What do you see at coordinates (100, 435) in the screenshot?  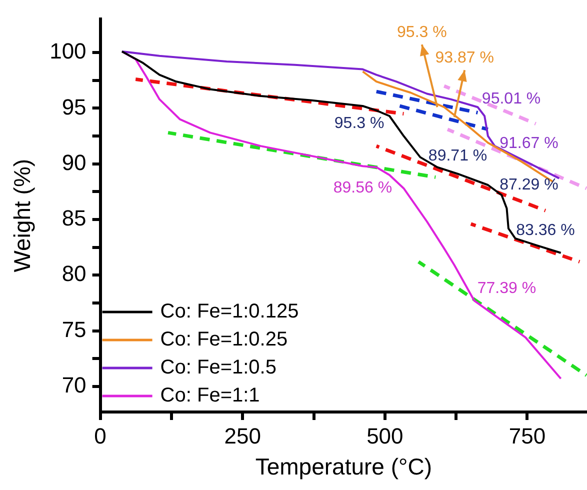 I see `x-tick-label: 0` at bounding box center [100, 435].